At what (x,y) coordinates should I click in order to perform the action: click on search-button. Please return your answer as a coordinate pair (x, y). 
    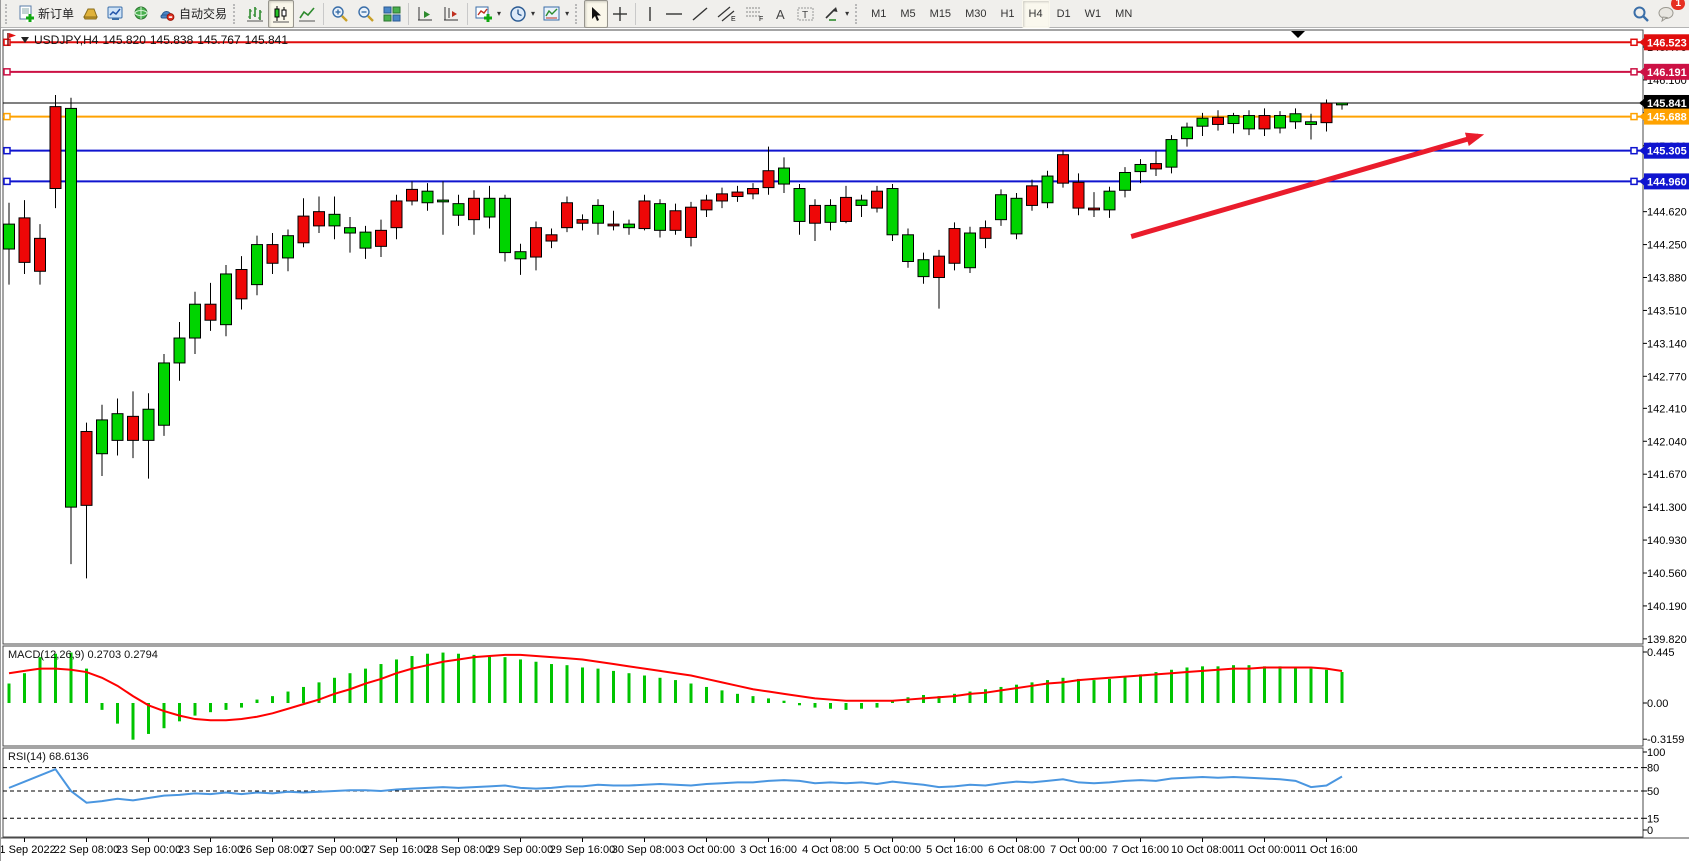
    Looking at the image, I should click on (1641, 14).